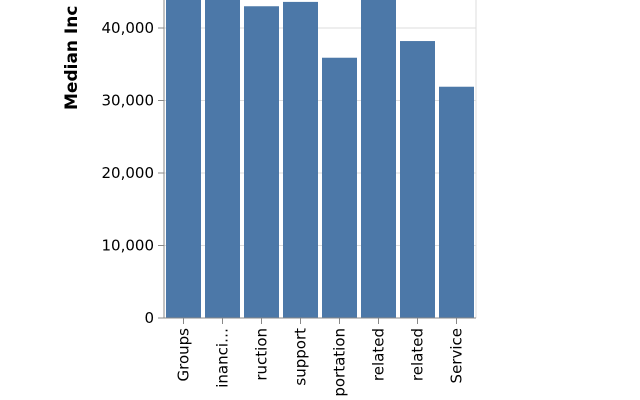 This screenshot has height=400, width=640. I want to click on x-tick-label: support, so click(301, 357).